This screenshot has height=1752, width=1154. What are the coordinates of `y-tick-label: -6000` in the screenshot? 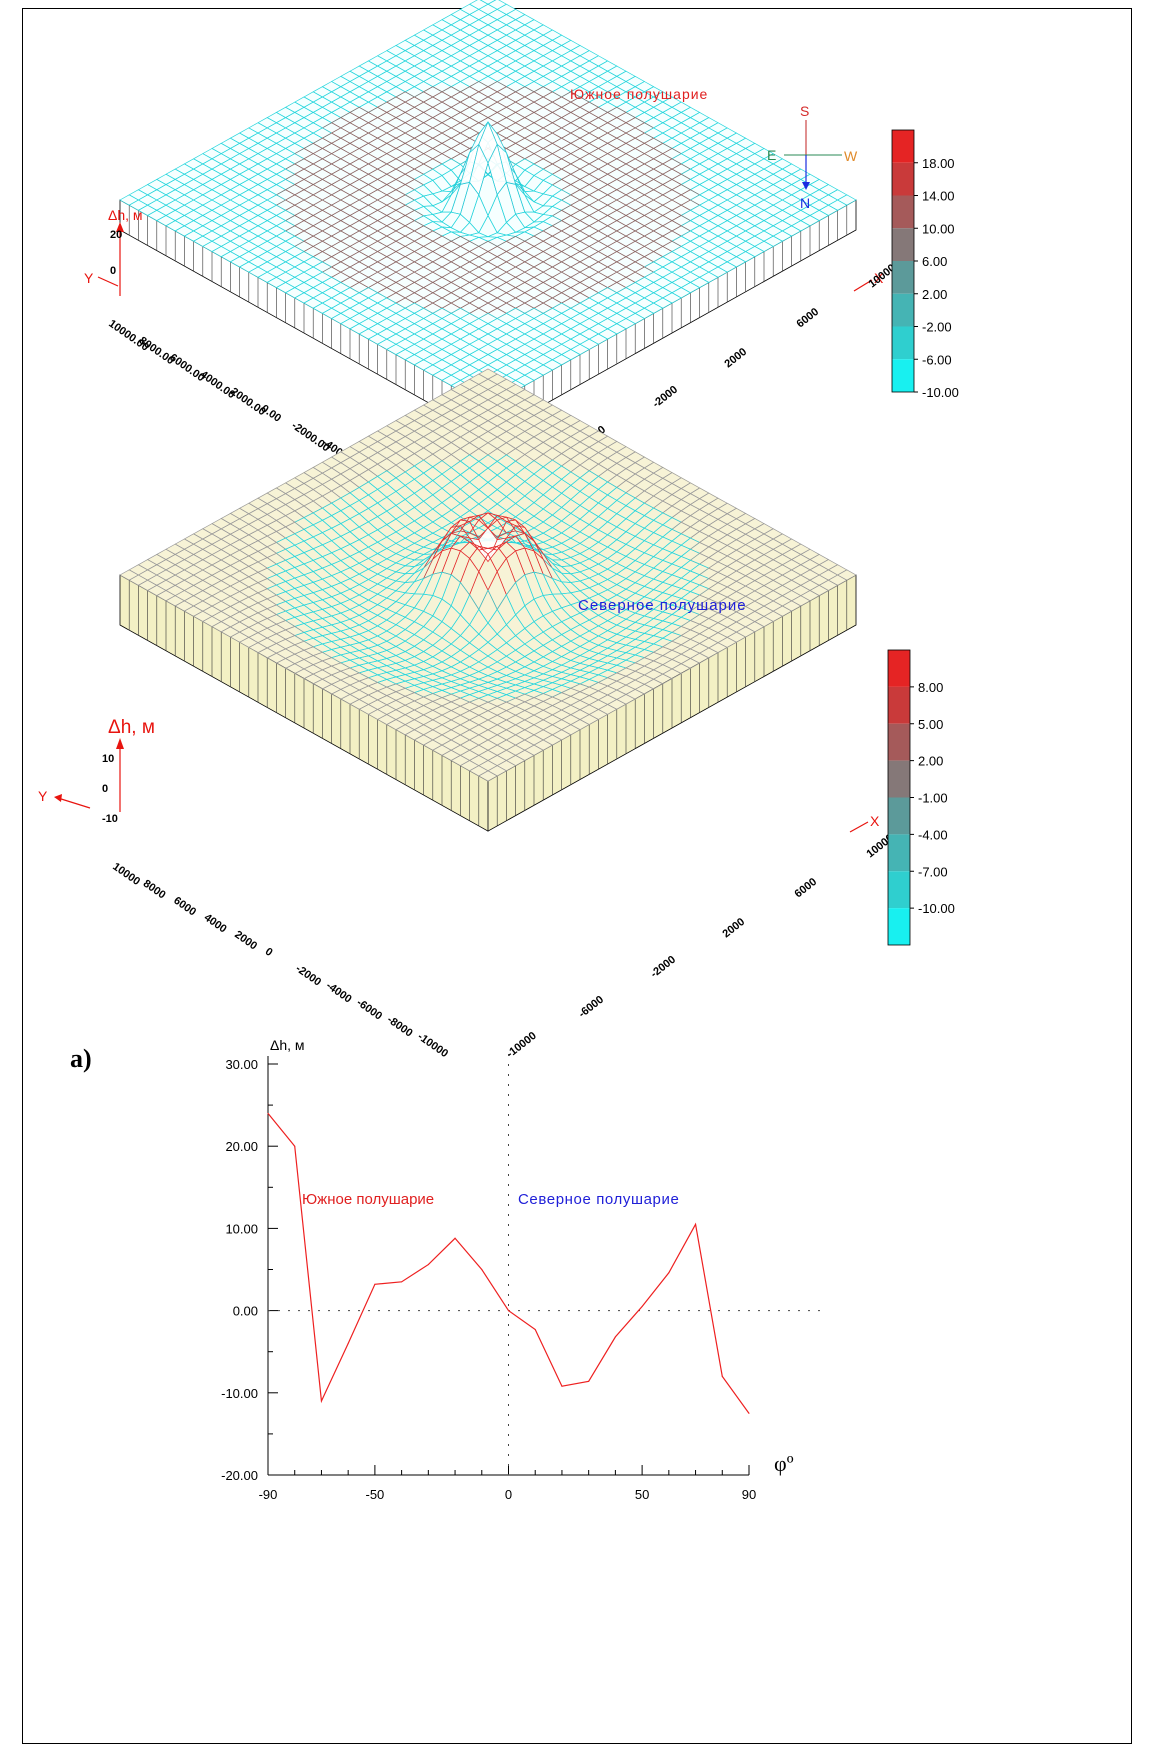 It's located at (369, 1010).